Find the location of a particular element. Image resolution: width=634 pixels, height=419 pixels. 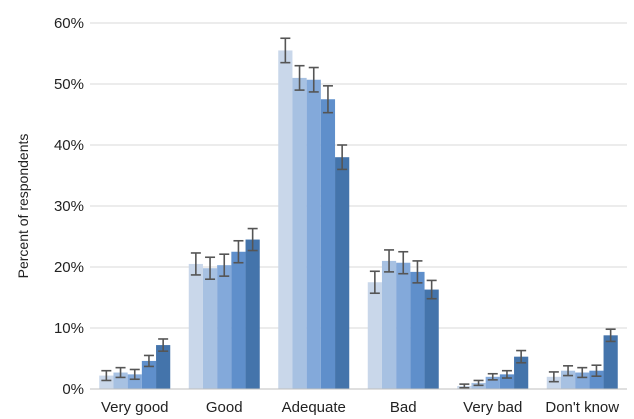

y-tick-label: 30% is located at coordinates (69, 206).